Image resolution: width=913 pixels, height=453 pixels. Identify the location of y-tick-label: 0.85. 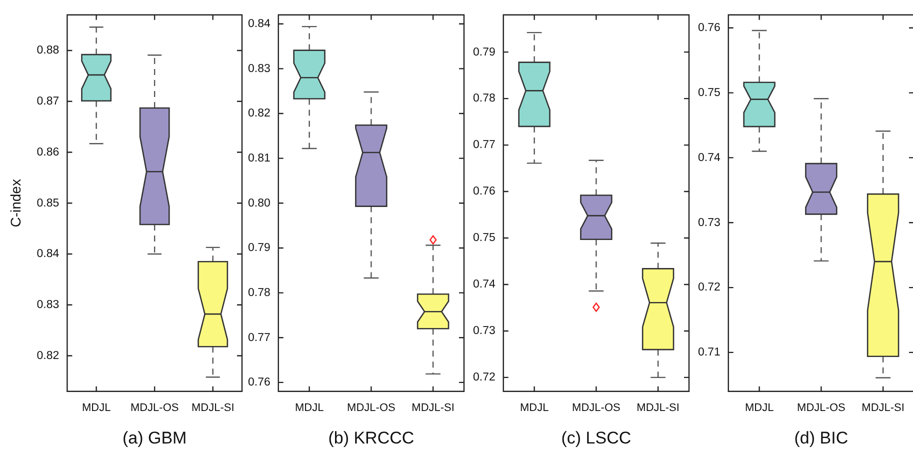
(48, 203).